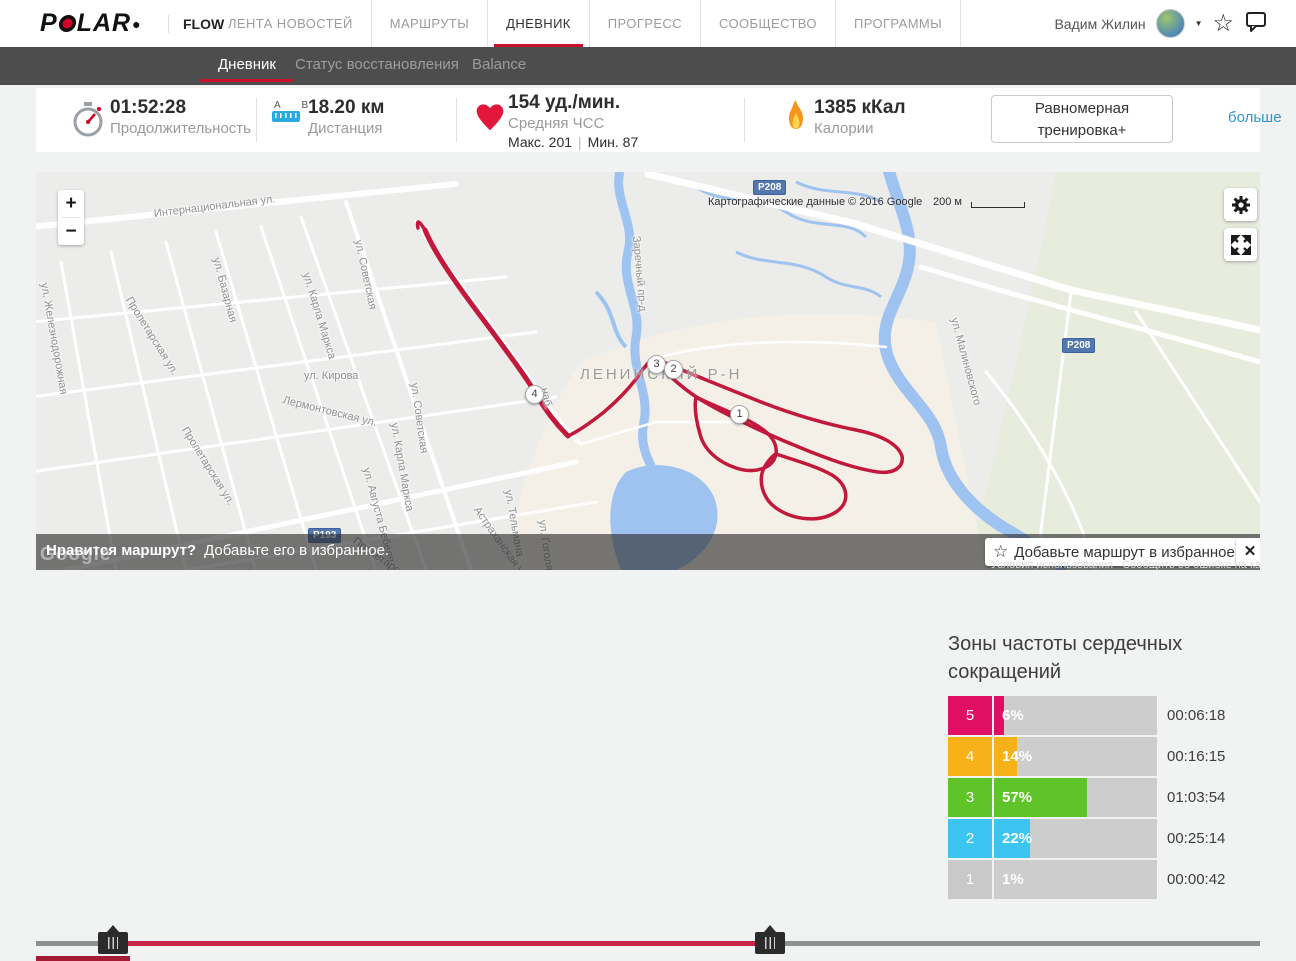 The height and width of the screenshot is (961, 1296). I want to click on flow-label: FLOW, so click(196, 24).